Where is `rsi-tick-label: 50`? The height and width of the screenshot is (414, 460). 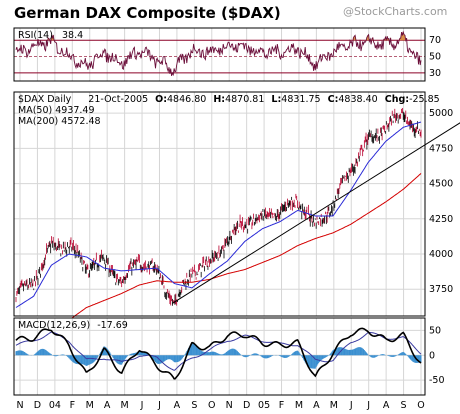
rsi-tick-label: 50 is located at coordinates (435, 57).